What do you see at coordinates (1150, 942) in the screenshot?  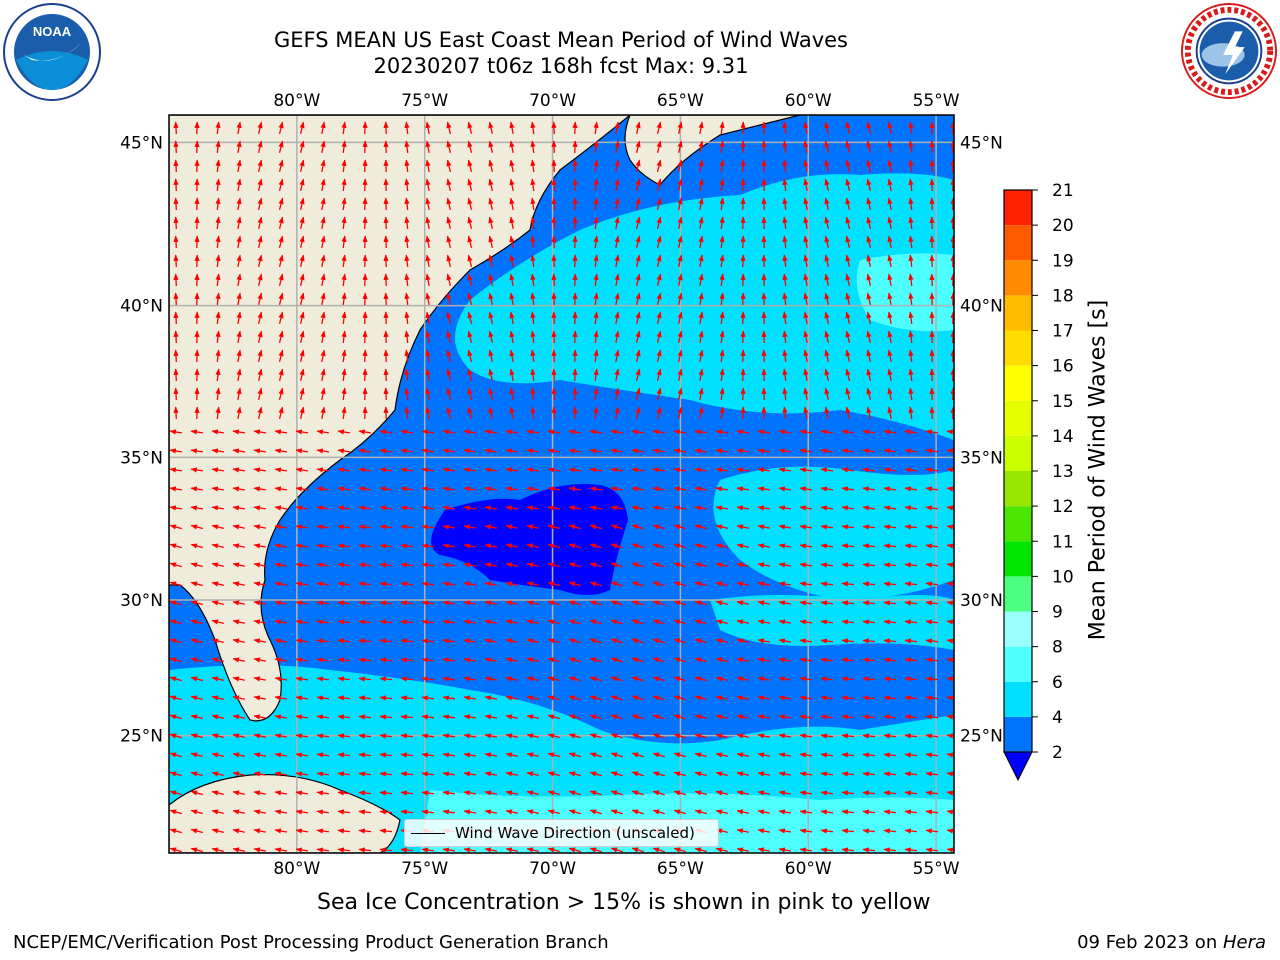 I see `footer-date-text: 09 Feb 2023 on` at bounding box center [1150, 942].